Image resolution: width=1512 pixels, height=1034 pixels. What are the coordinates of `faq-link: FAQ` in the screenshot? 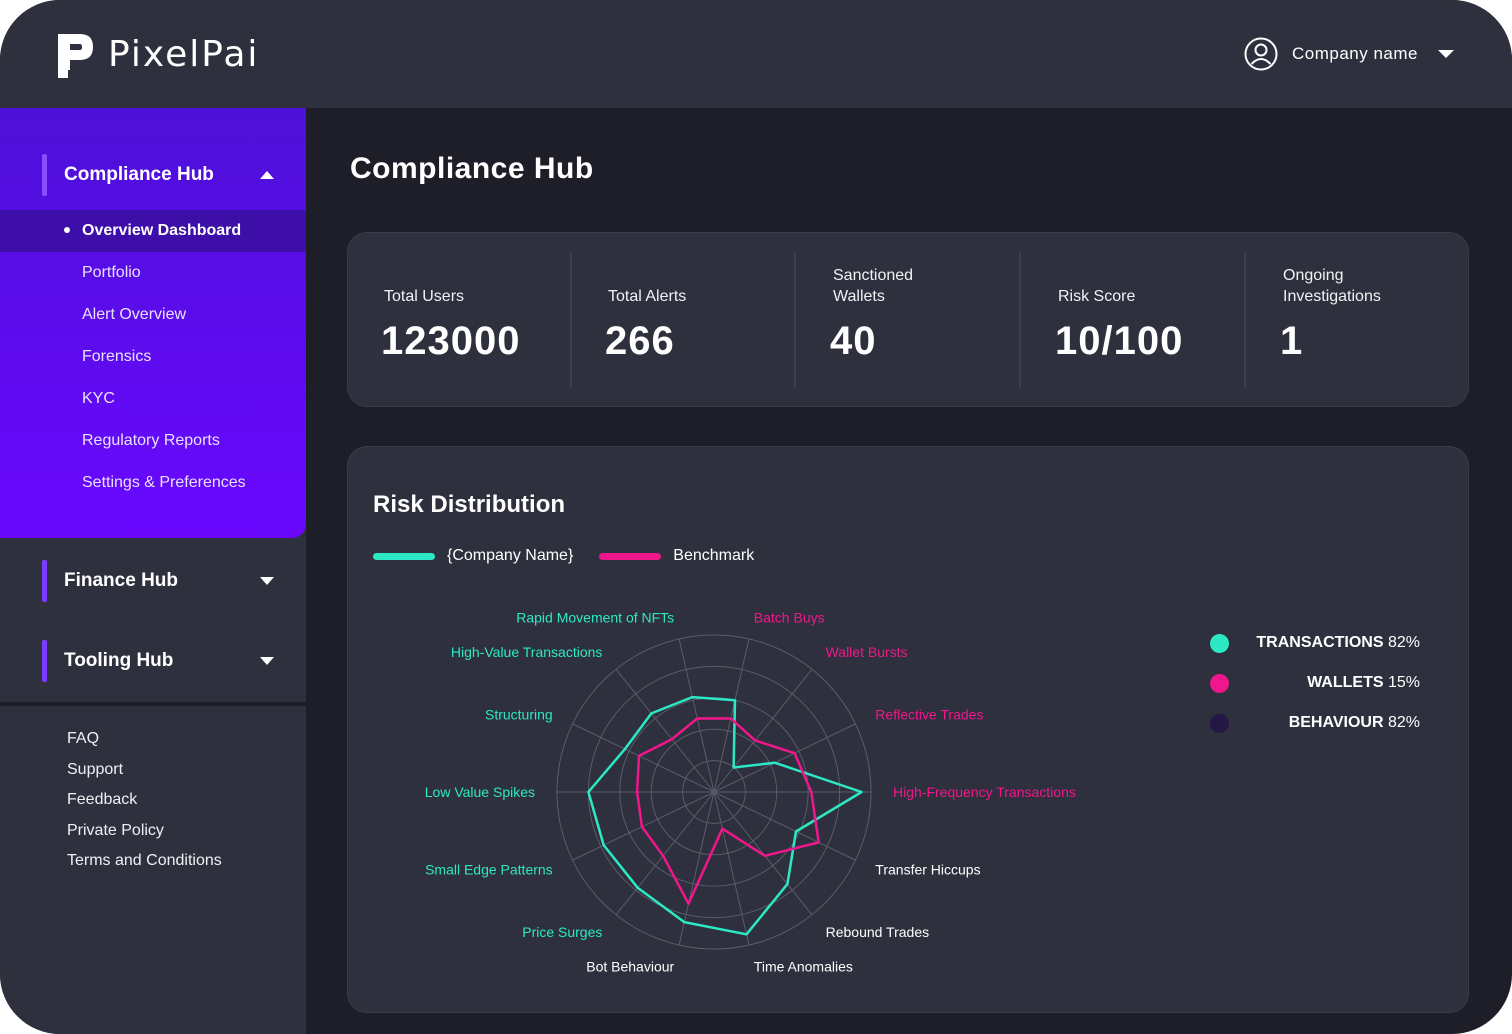 It's located at (83, 738).